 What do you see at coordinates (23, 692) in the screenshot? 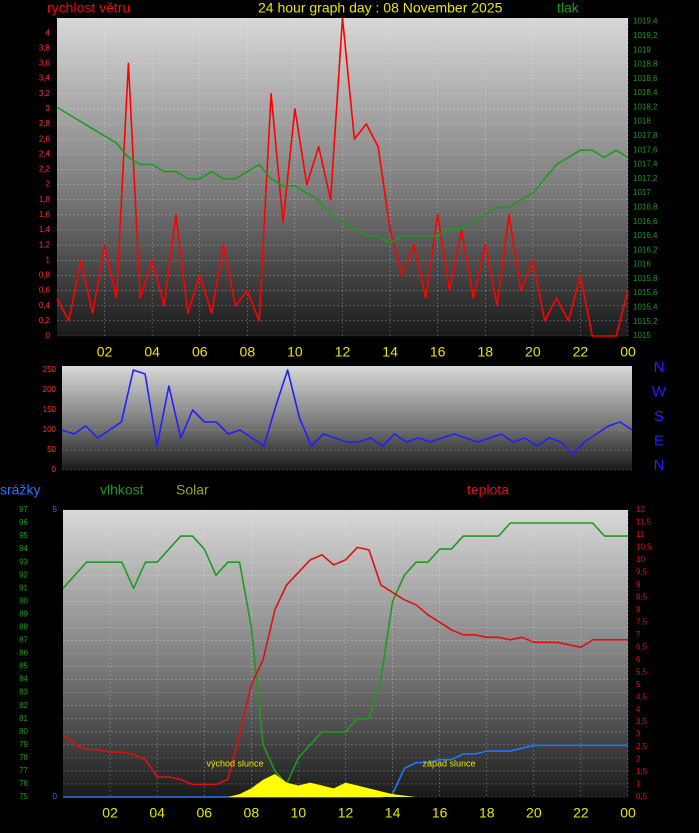
I see `y-tick-label: 83` at bounding box center [23, 692].